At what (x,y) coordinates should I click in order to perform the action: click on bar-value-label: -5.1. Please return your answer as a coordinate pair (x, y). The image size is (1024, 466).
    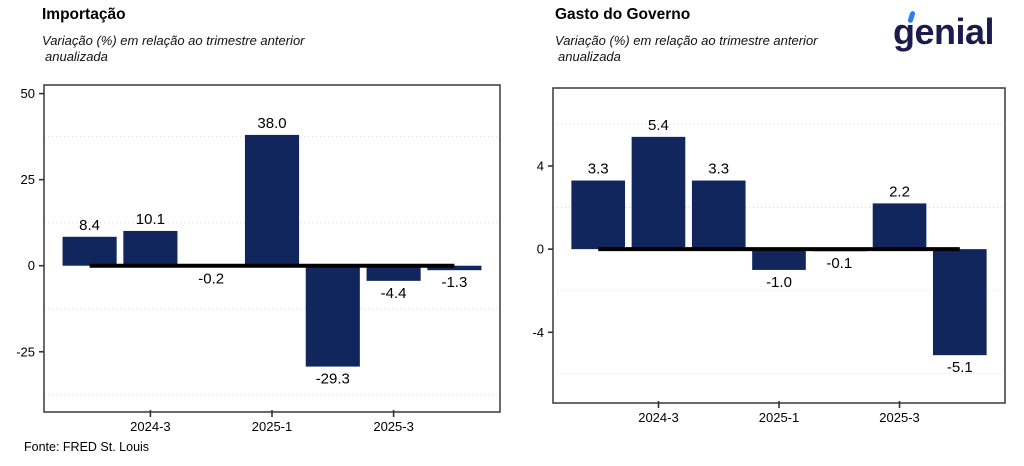
    Looking at the image, I should click on (960, 367).